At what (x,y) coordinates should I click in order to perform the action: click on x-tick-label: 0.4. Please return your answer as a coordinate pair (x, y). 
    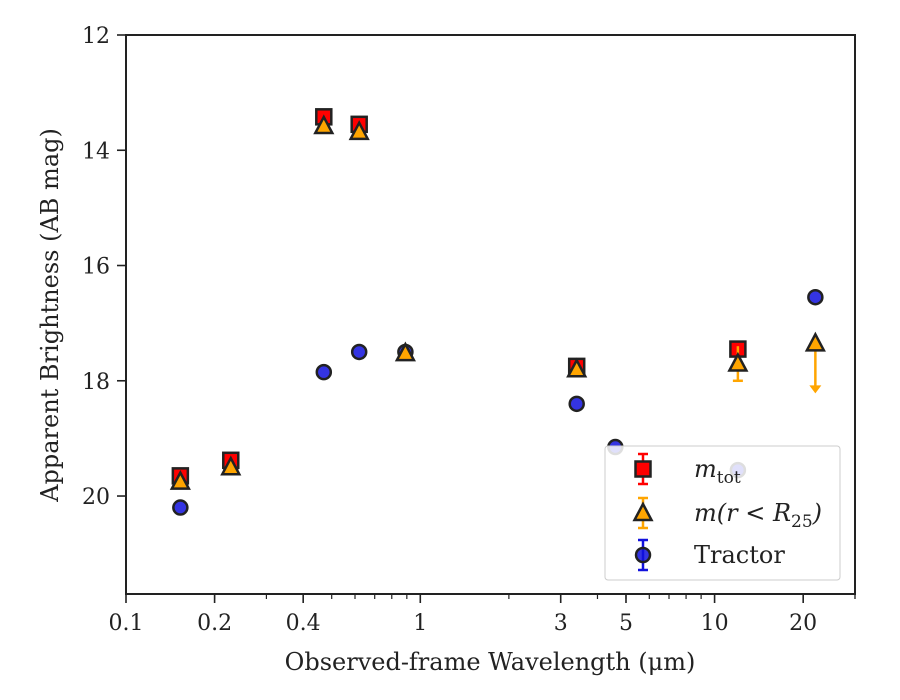
    Looking at the image, I should click on (303, 623).